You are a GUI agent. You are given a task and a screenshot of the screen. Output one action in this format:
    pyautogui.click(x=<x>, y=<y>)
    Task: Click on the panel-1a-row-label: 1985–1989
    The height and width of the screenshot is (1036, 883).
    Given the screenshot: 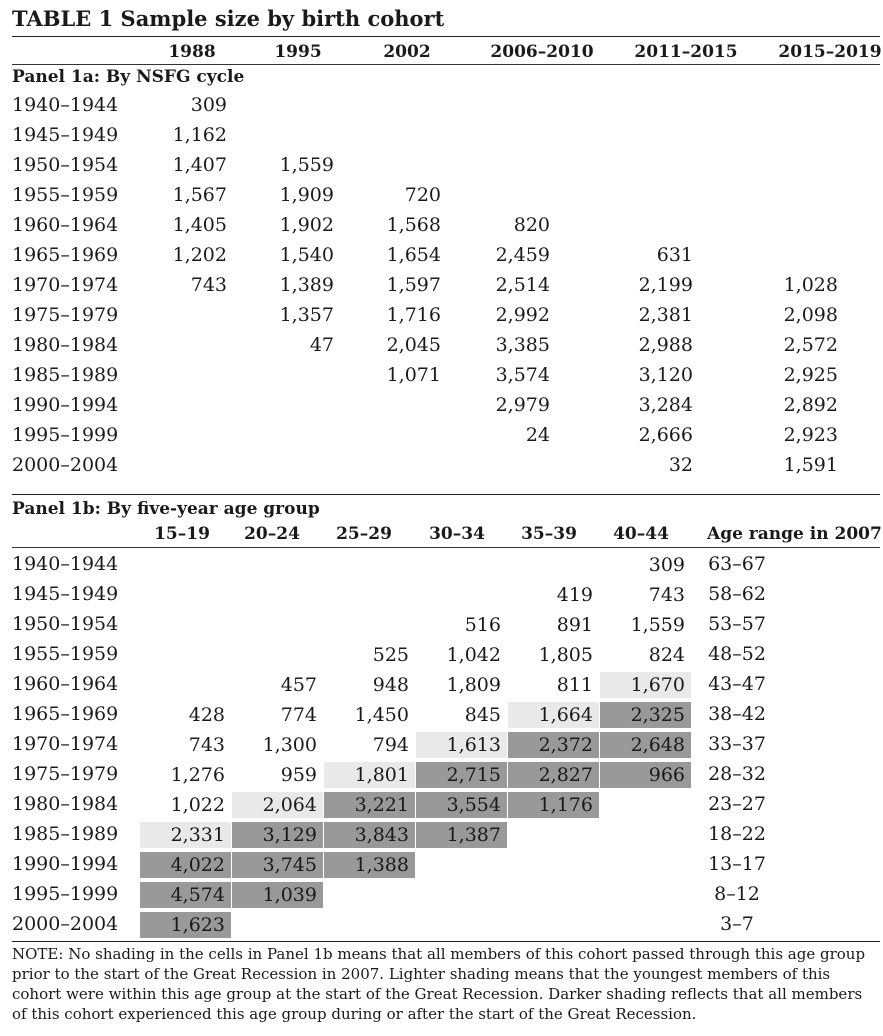 What is the action you would take?
    pyautogui.click(x=65, y=375)
    